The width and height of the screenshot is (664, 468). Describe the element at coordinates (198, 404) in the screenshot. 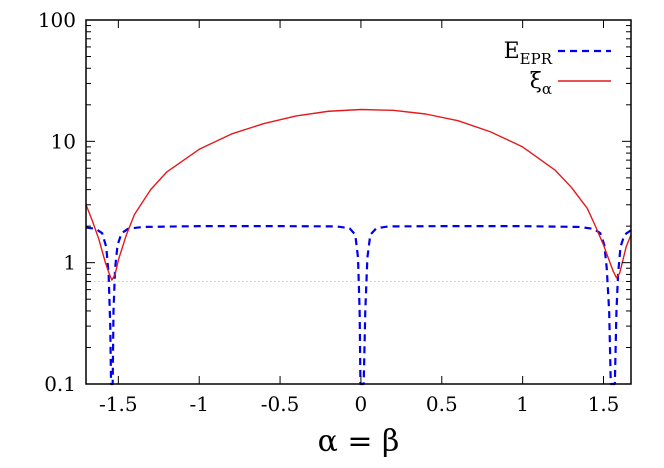

I see `x-tick-label: -1` at that location.